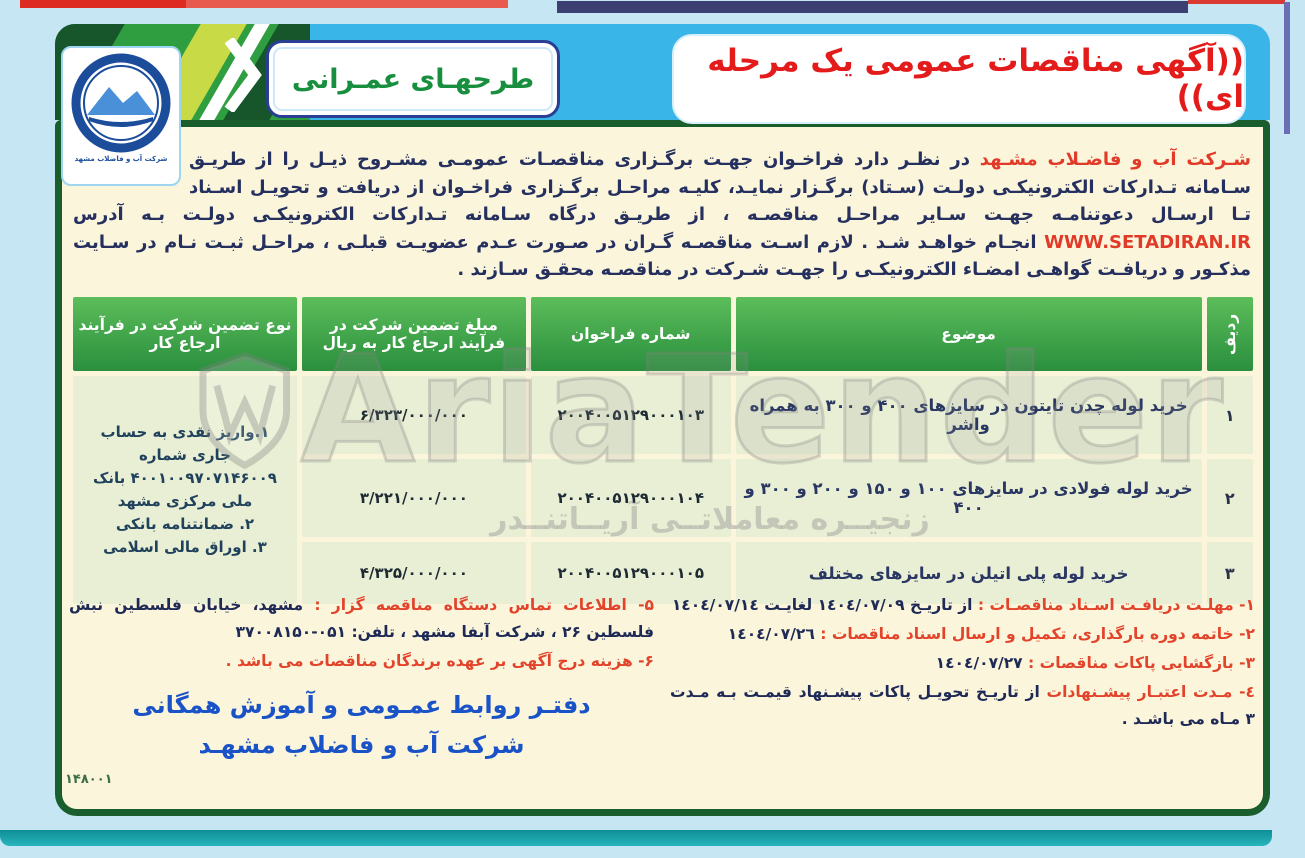 This screenshot has height=858, width=1305. What do you see at coordinates (184, 455) in the screenshot?
I see `guarantee-line: جاری شماره` at bounding box center [184, 455].